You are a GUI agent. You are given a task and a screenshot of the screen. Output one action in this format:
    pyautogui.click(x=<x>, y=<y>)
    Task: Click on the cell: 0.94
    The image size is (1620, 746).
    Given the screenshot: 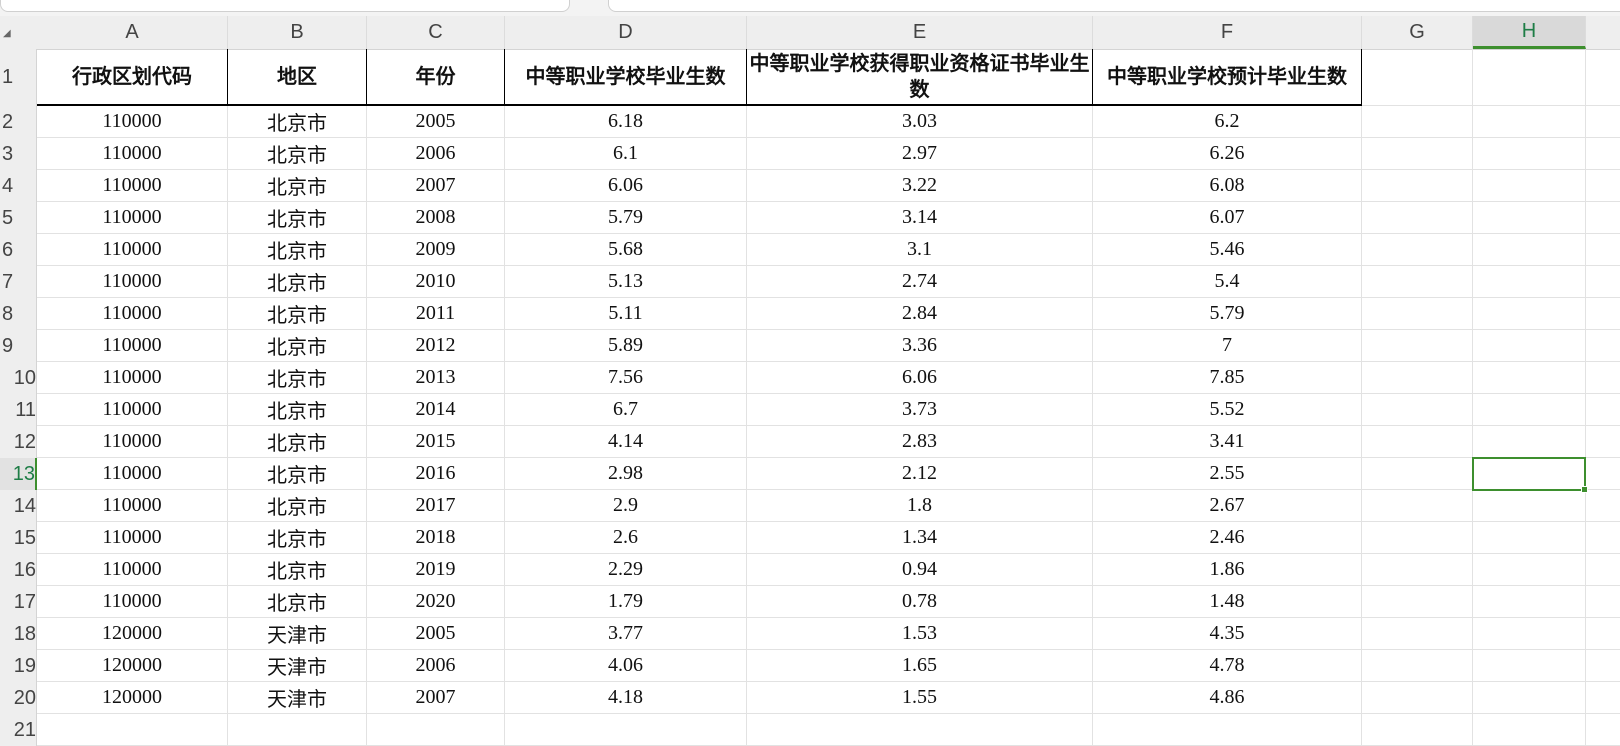 What is the action you would take?
    pyautogui.click(x=920, y=570)
    